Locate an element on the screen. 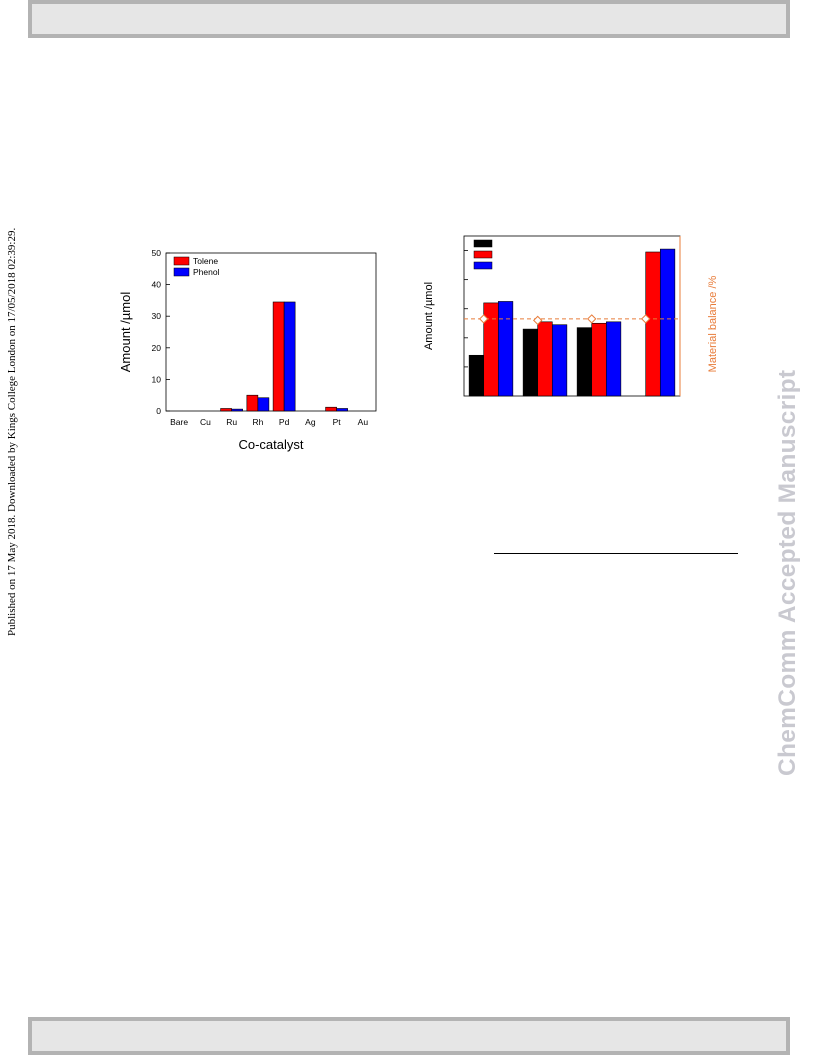 The image size is (816, 1056). x-tick-label: Pd is located at coordinates (284, 422).